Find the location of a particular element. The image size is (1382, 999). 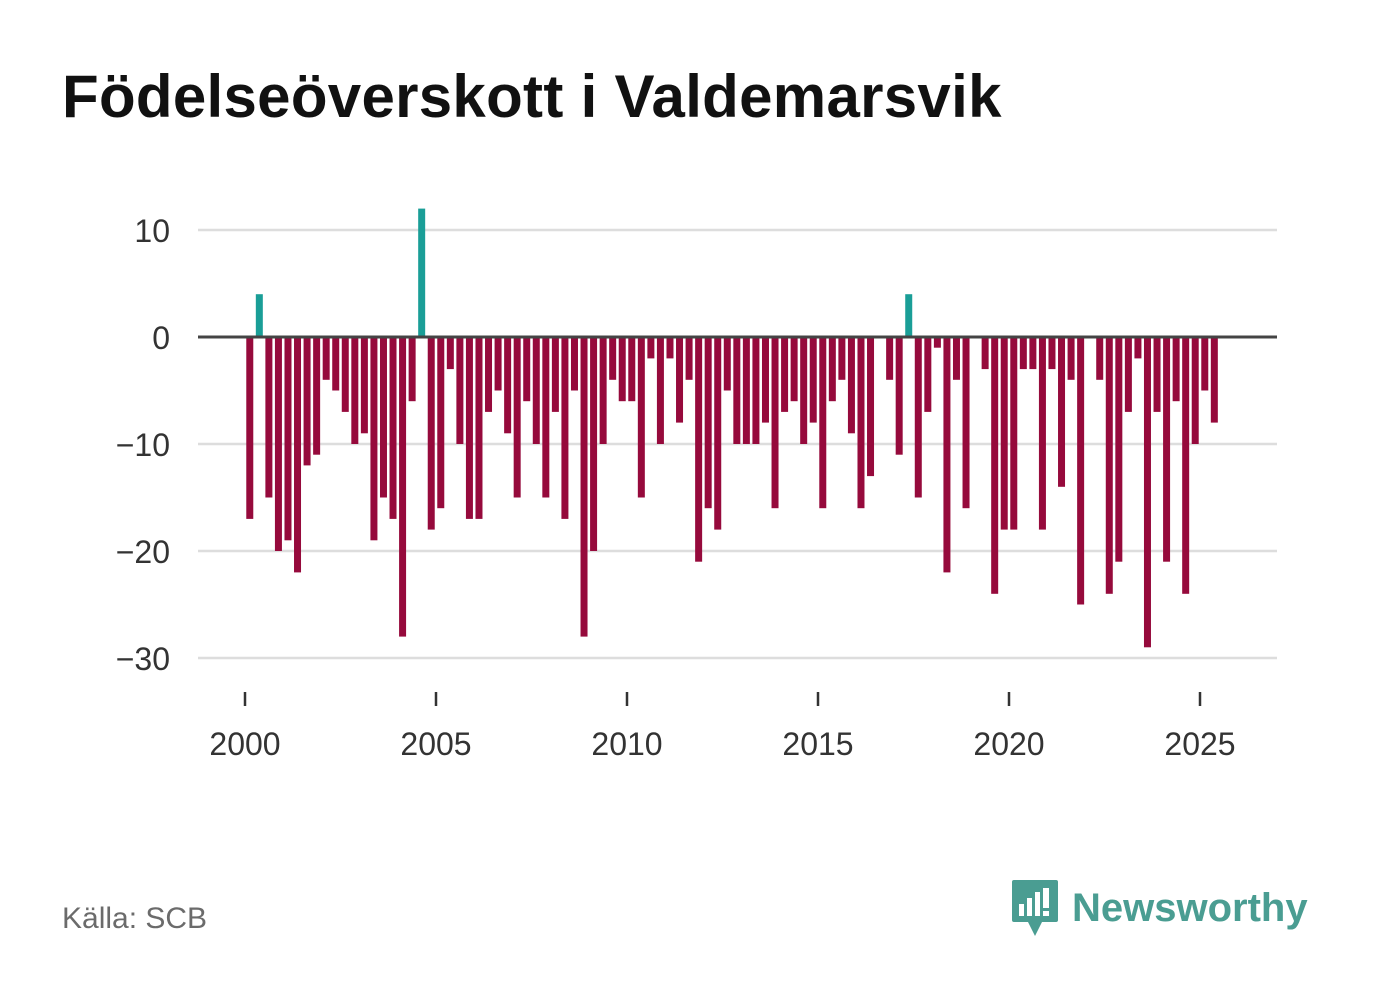

y-axis-ticks: 10 0 −10 −20 −30 is located at coordinates (143, 445).